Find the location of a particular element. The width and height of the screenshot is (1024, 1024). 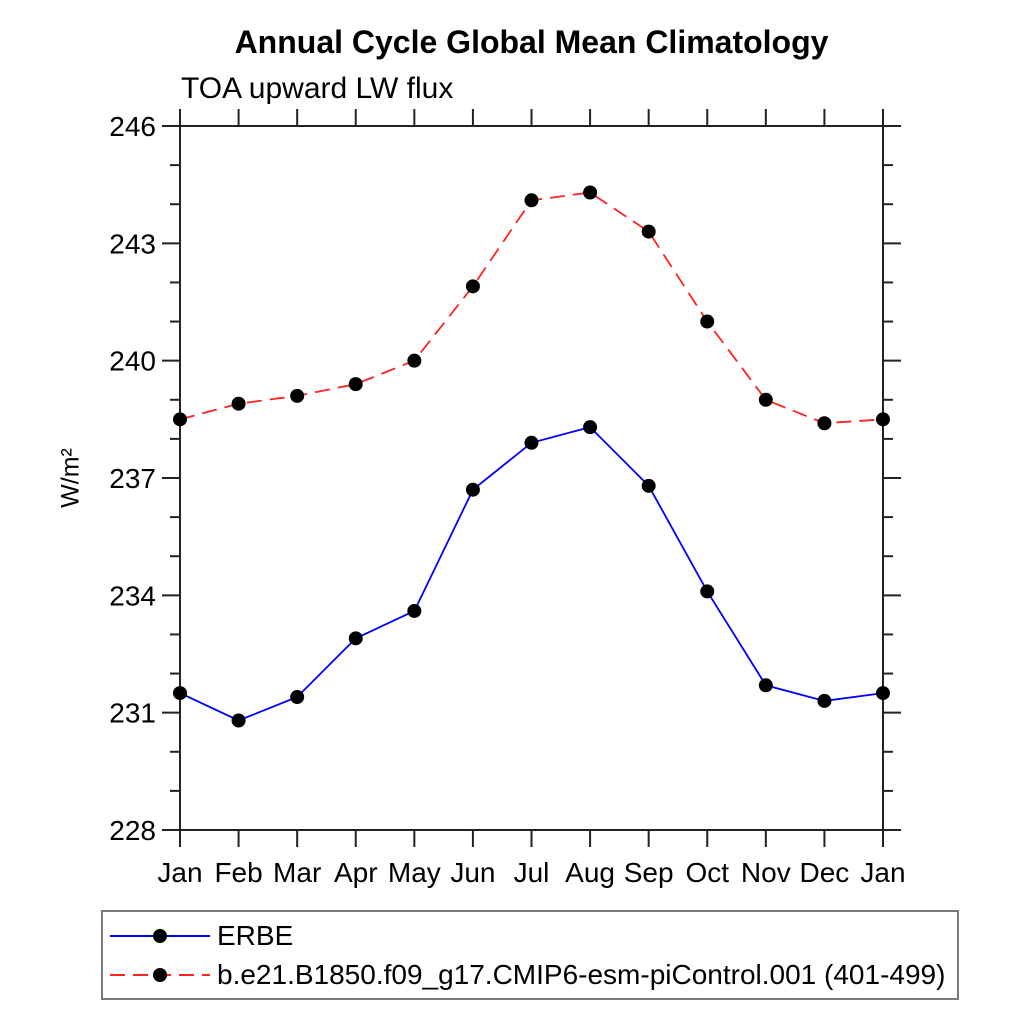

x-tick-label: May is located at coordinates (414, 872).